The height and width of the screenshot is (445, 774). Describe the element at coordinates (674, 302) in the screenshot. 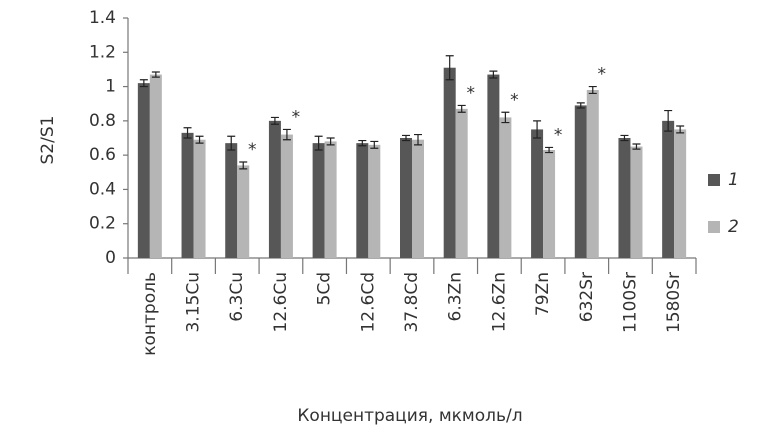

I see `x-tick-label: 1580Sr` at that location.